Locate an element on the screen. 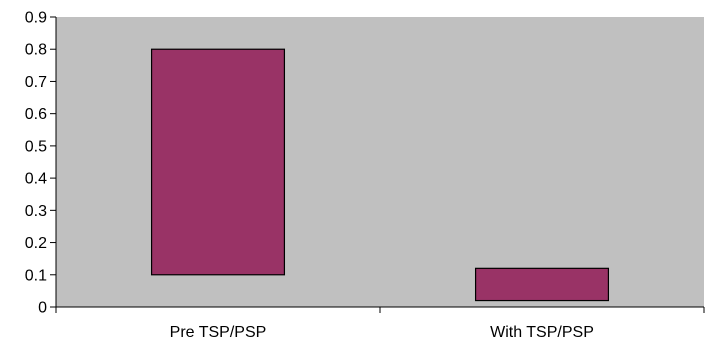  y-tick-label: 0.6 is located at coordinates (36, 114).